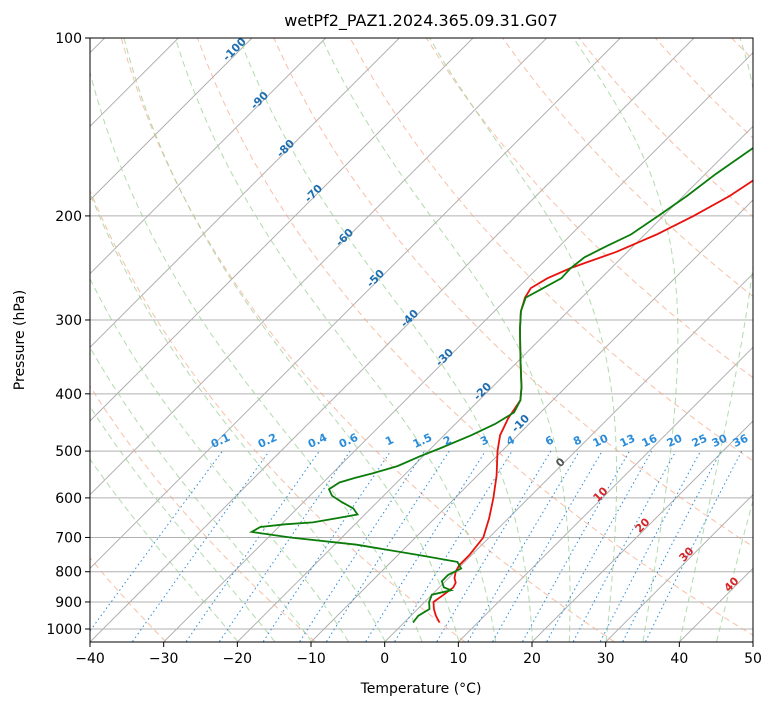 Image resolution: width=775 pixels, height=708 pixels. Describe the element at coordinates (68, 217) in the screenshot. I see `y-tick-label: 200` at that location.